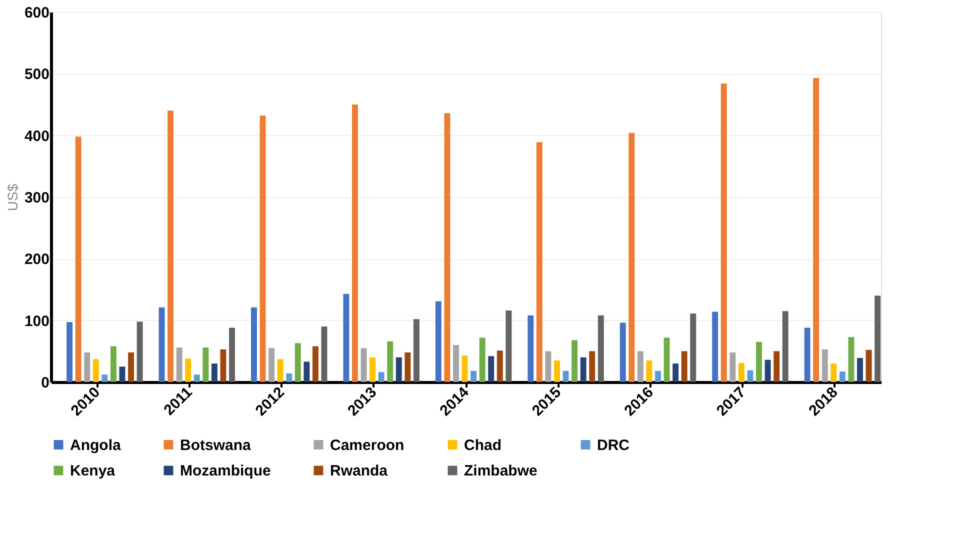 The height and width of the screenshot is (552, 961). I want to click on y-axis-title: US$, so click(12, 198).